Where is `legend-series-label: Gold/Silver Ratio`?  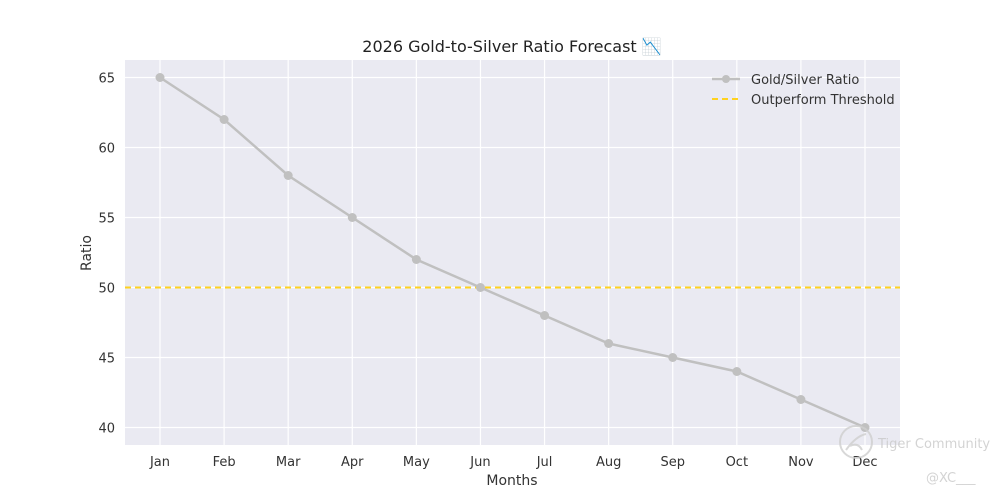 legend-series-label: Gold/Silver Ratio is located at coordinates (805, 80).